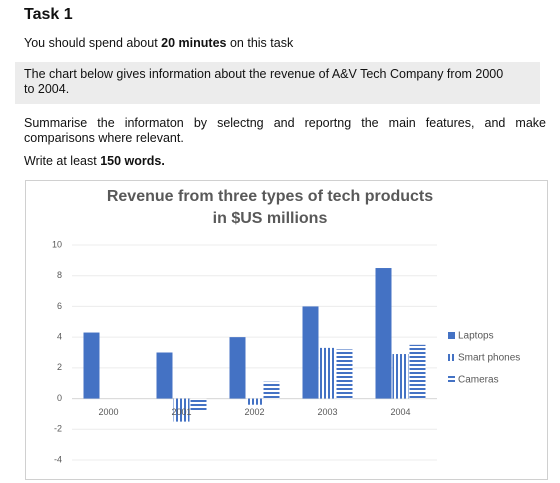  What do you see at coordinates (59, 275) in the screenshot?
I see `y-tick-label: 8` at bounding box center [59, 275].